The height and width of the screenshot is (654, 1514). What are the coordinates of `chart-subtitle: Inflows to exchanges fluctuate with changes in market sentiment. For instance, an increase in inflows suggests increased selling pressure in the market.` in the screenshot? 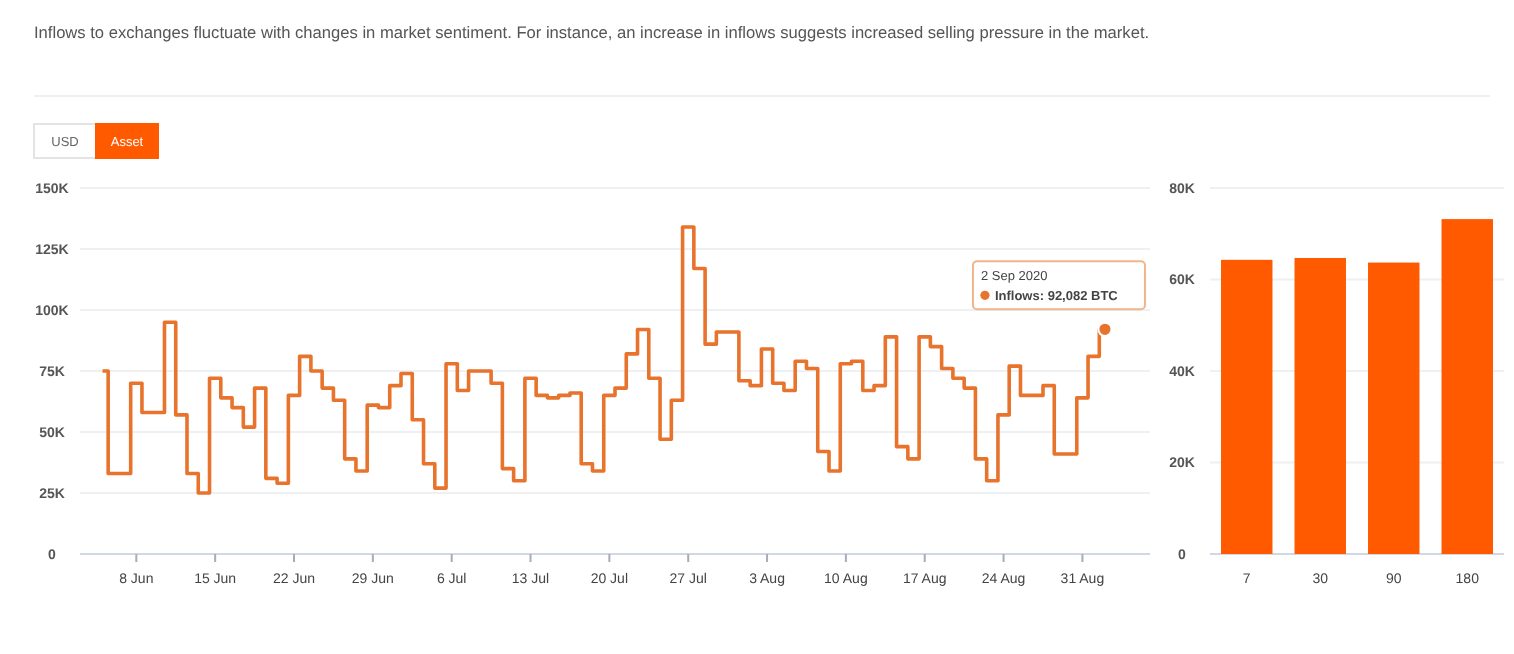 It's located at (592, 32).